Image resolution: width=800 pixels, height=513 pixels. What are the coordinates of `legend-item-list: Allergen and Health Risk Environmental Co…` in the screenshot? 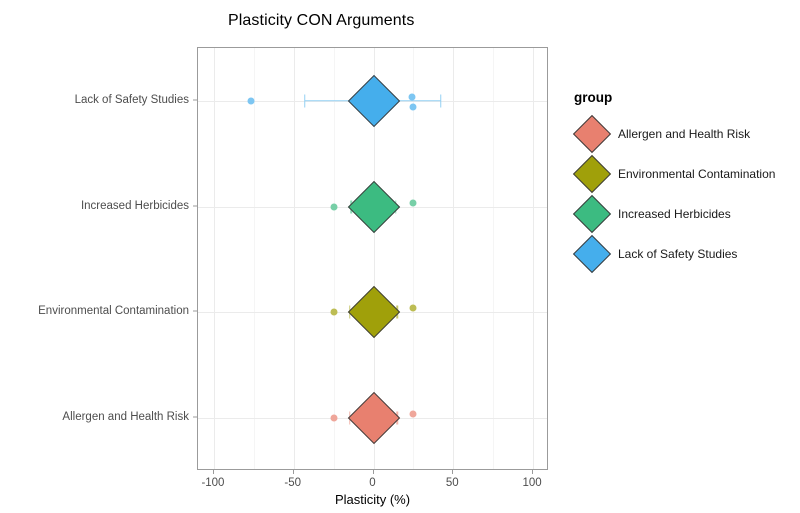 It's located at (682, 194).